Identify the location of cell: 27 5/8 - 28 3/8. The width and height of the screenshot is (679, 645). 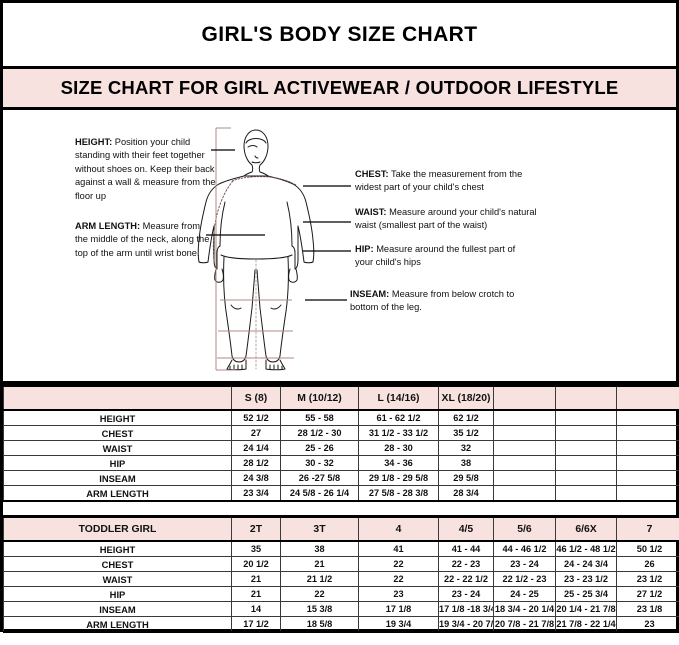
(399, 494).